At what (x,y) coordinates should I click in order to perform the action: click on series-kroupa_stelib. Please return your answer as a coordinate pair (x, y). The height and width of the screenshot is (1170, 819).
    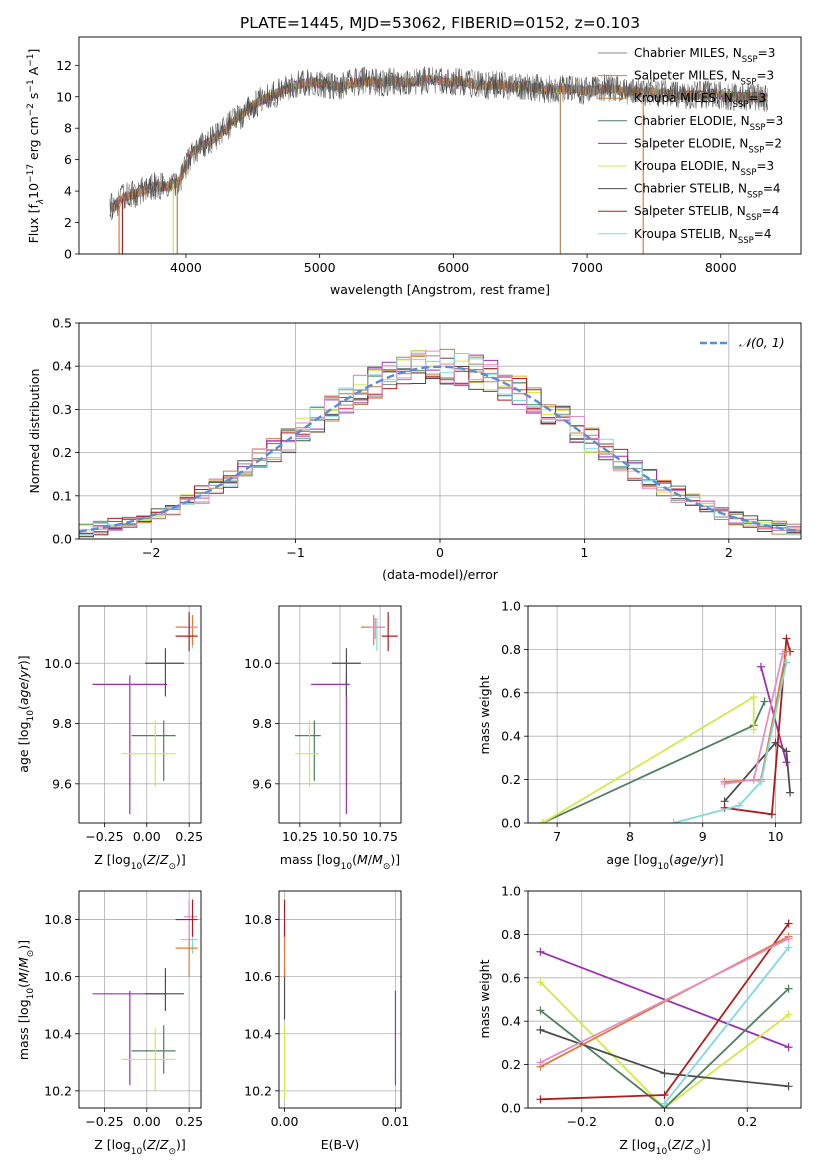
    Looking at the image, I should click on (726, 1025).